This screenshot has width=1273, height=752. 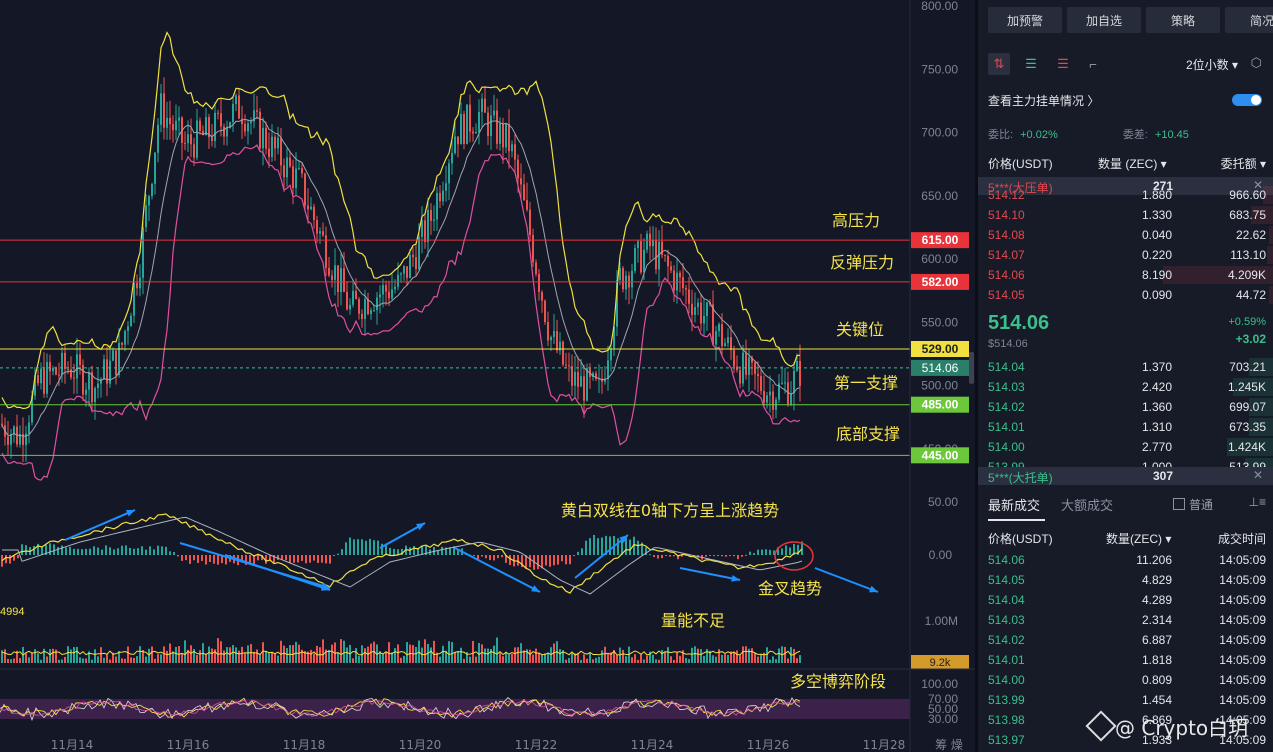 I want to click on orderbook-compact-icon: ⌐, so click(x=1093, y=64).